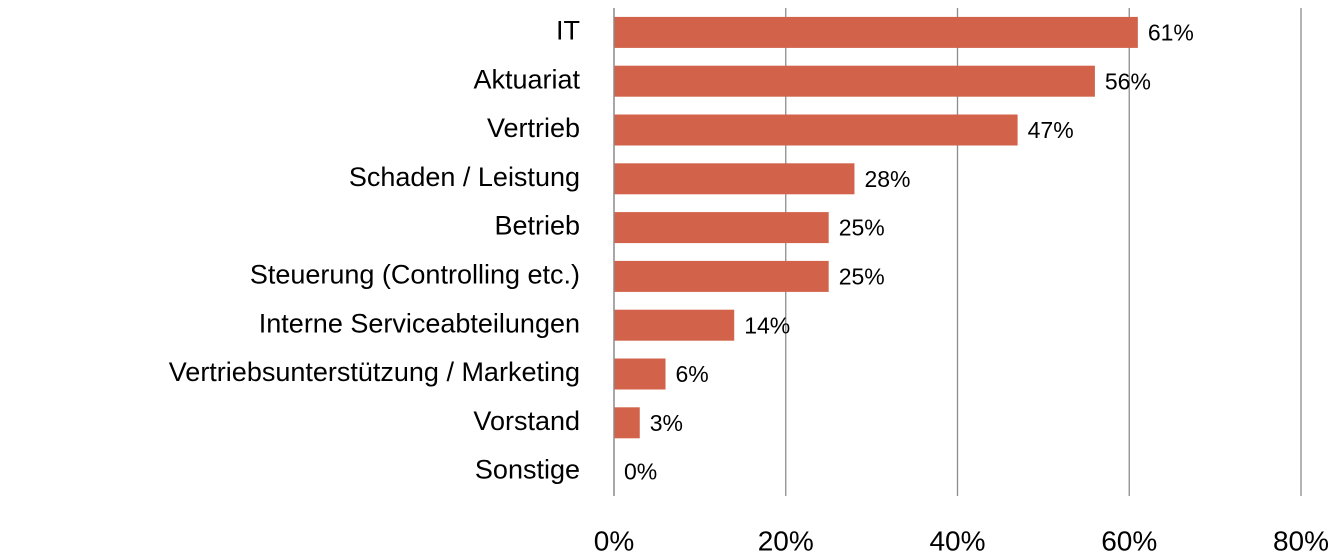 This screenshot has height=559, width=1342. What do you see at coordinates (533, 128) in the screenshot?
I see `y-tick-label: Vertrieb` at bounding box center [533, 128].